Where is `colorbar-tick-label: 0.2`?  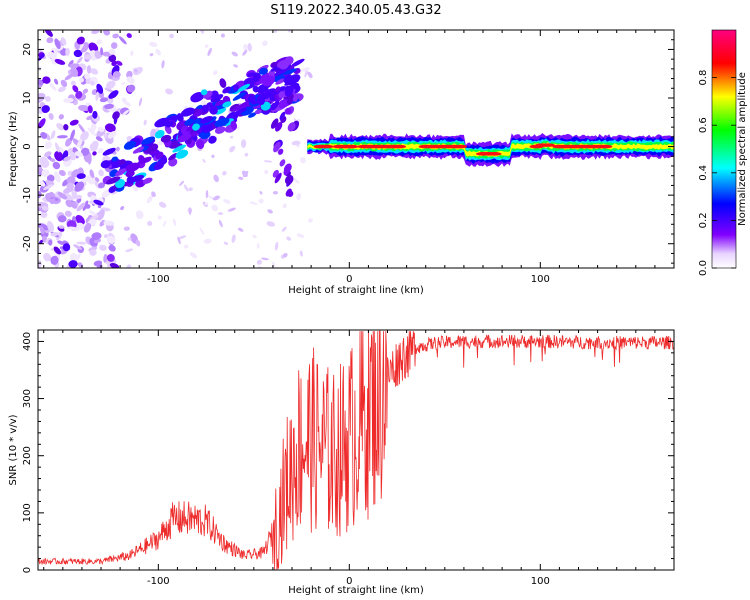 colorbar-tick-label: 0.2 is located at coordinates (703, 220).